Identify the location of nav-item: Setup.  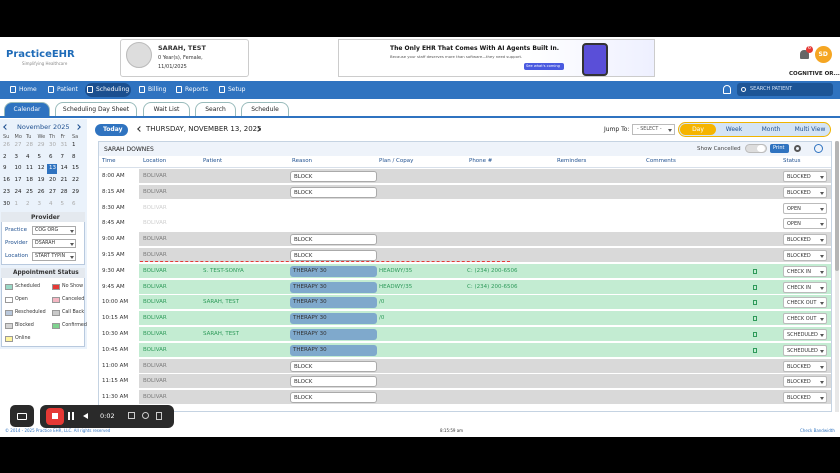
(237, 89).